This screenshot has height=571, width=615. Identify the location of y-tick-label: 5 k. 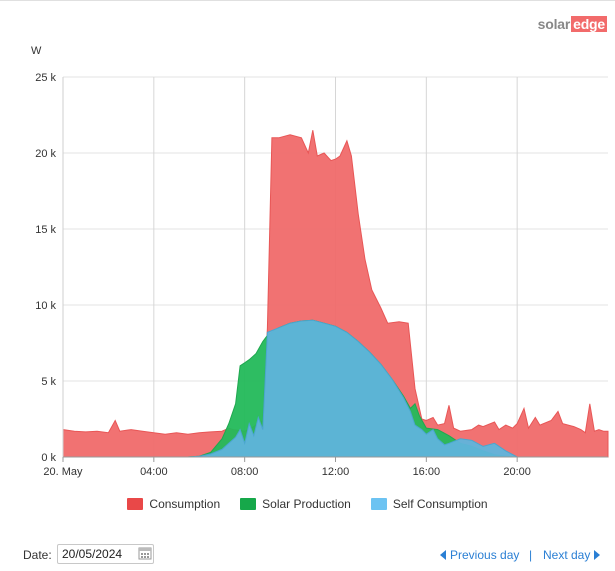
(48, 382).